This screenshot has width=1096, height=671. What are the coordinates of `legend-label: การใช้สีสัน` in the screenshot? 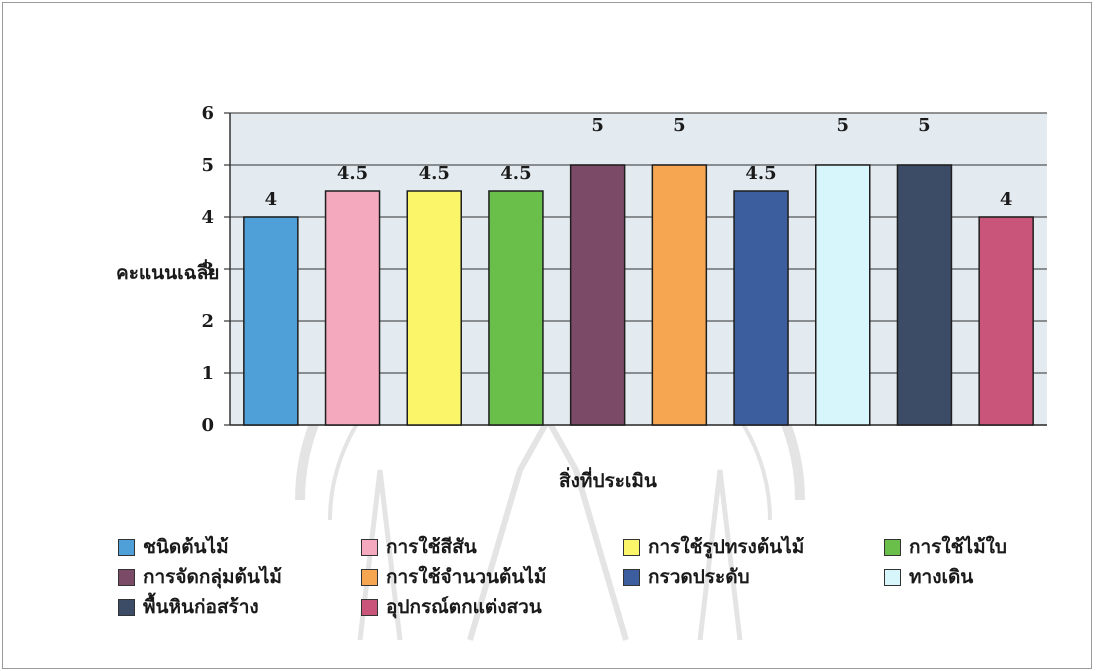 It's located at (431, 547).